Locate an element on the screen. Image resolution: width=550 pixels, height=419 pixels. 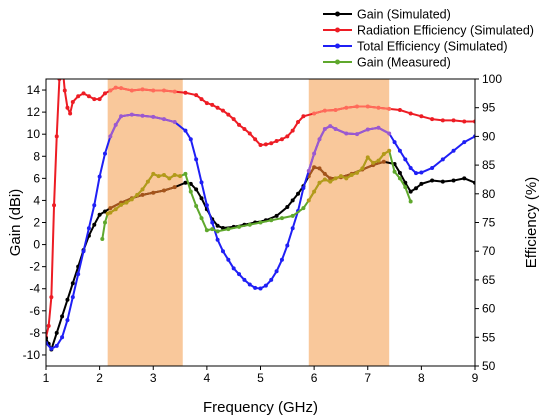
y-left-tick-label: -6 is located at coordinates (34, 311).